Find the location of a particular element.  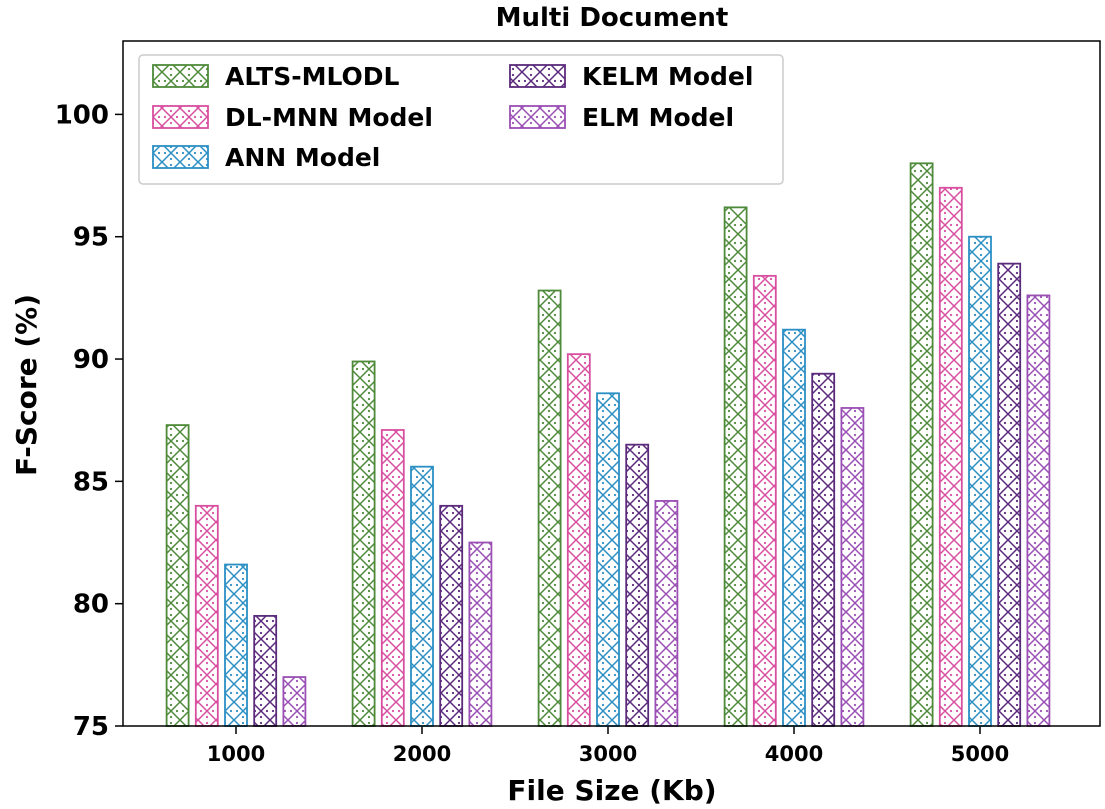

bar-ann-model-2000 is located at coordinates (422, 596).